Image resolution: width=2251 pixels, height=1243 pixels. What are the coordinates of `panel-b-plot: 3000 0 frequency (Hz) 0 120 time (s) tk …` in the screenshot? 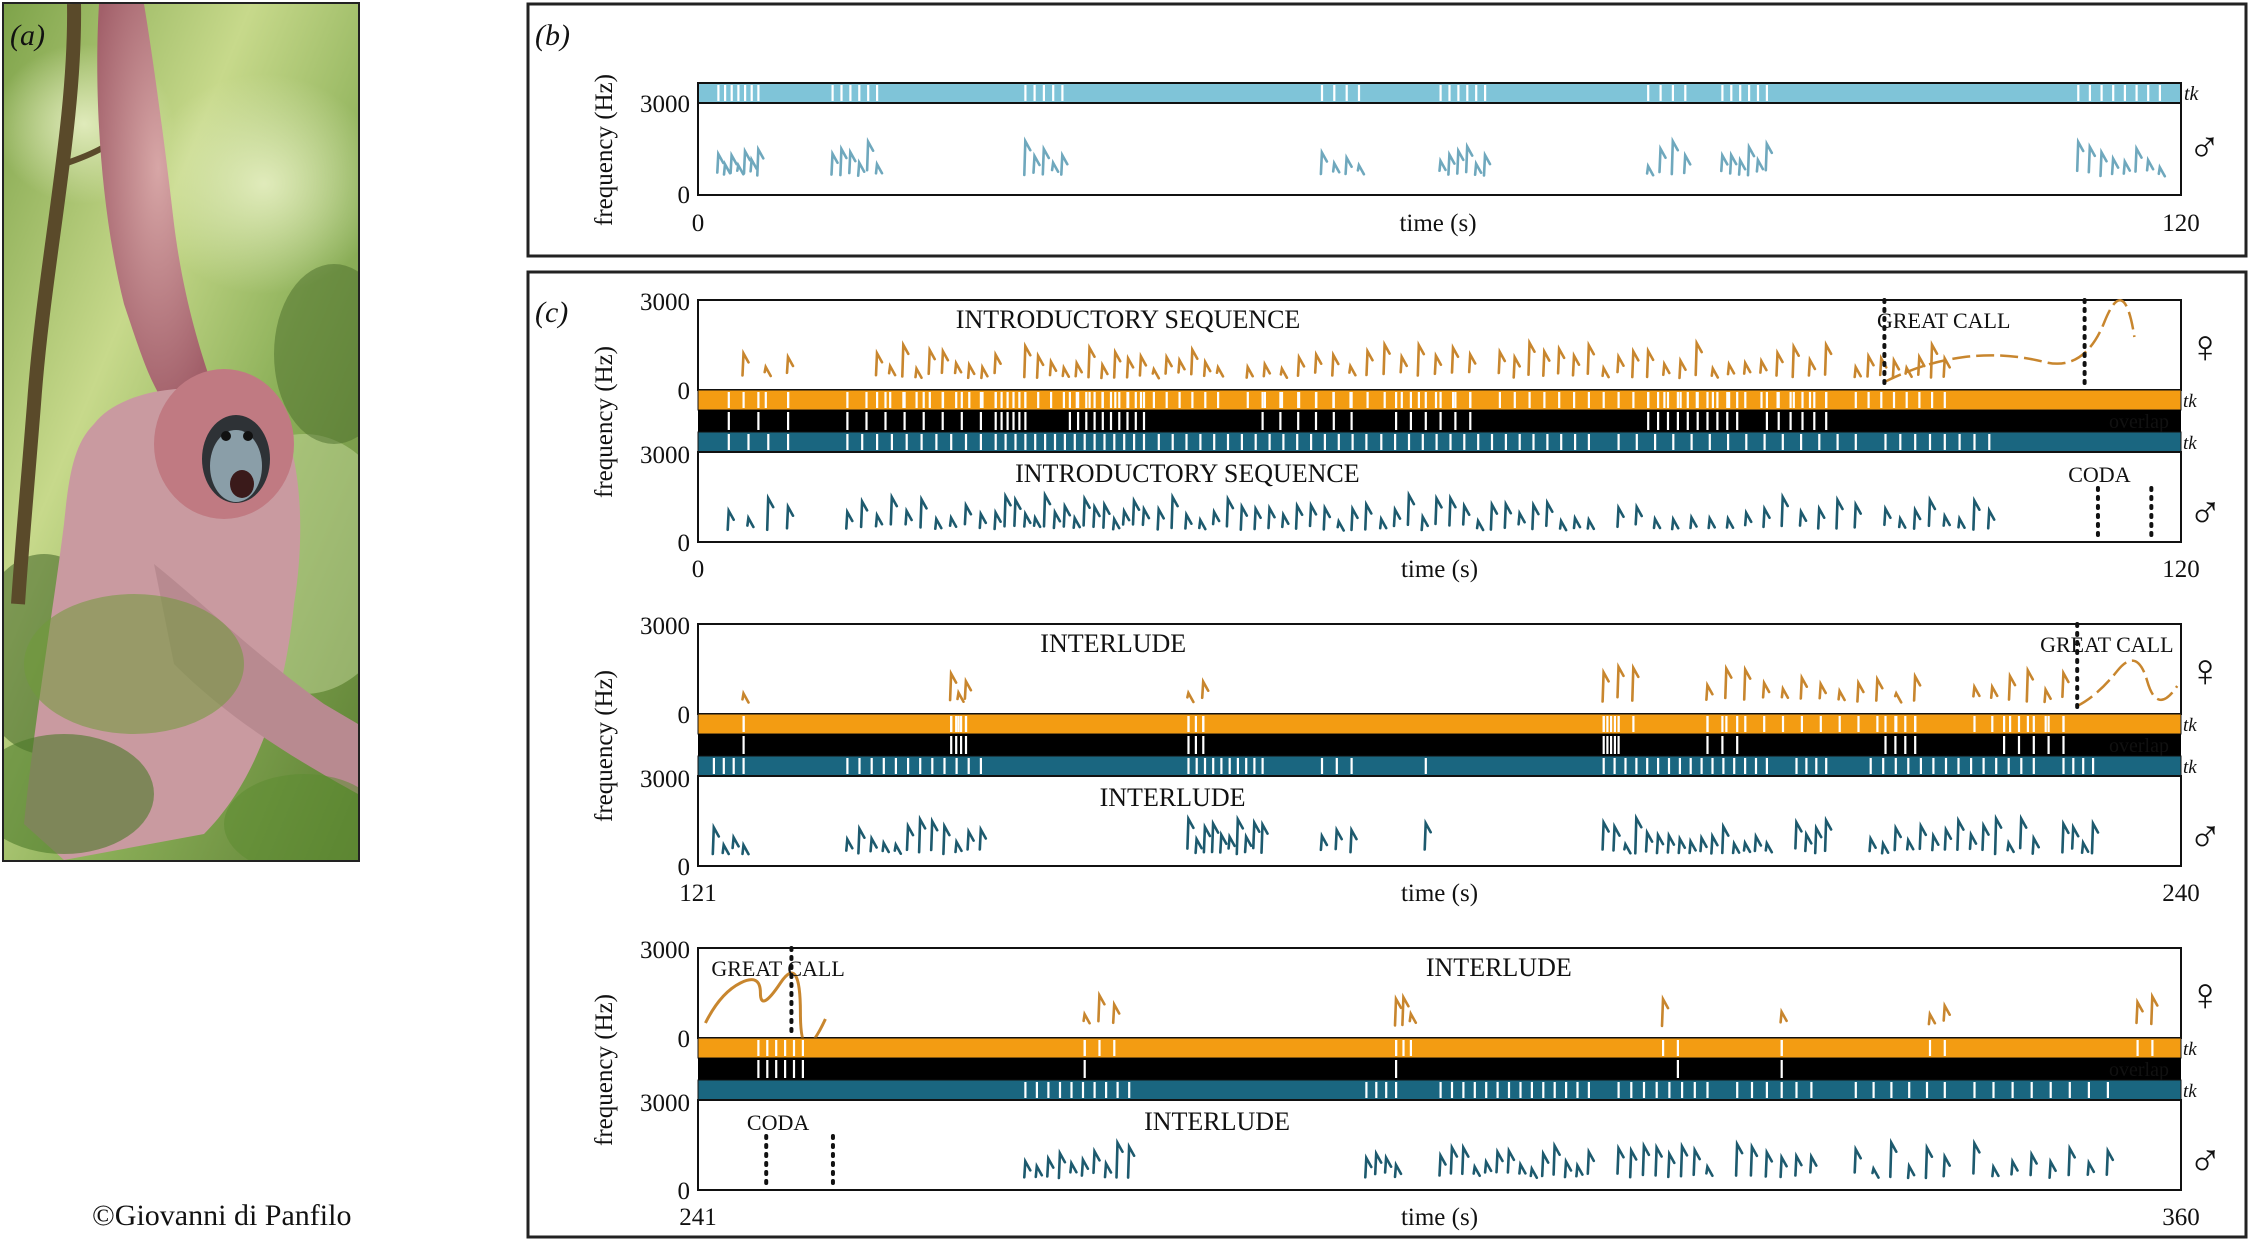 It's located at (1406, 155).